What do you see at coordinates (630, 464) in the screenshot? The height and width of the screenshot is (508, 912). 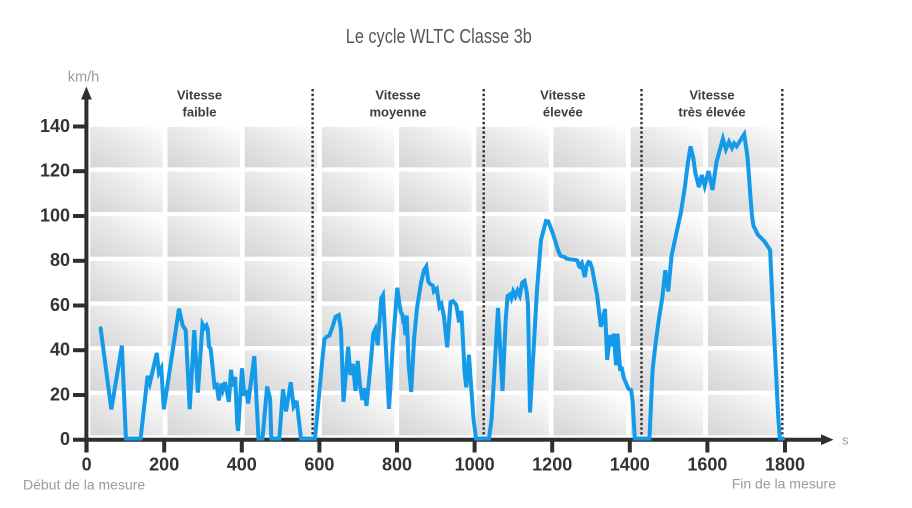 I see `svg-text: 1400` at bounding box center [630, 464].